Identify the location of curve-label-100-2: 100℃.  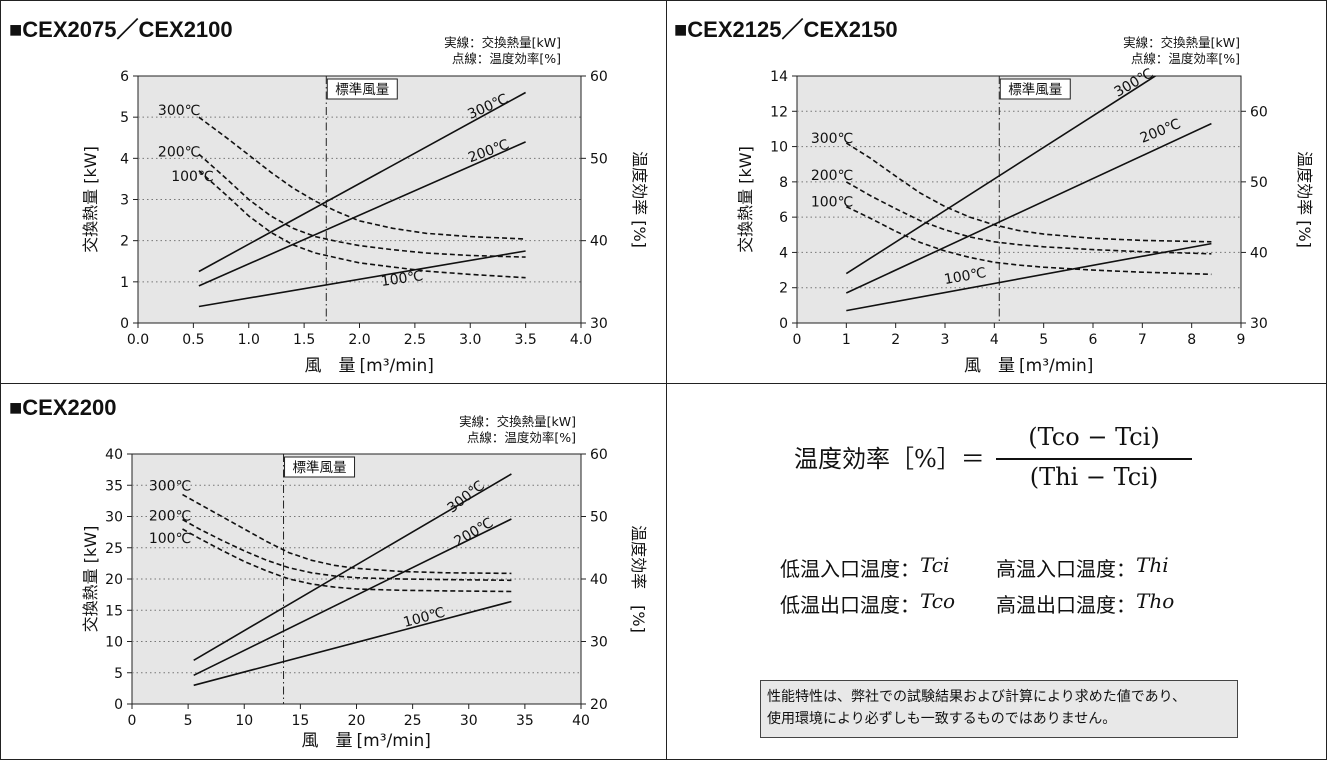
(402, 279).